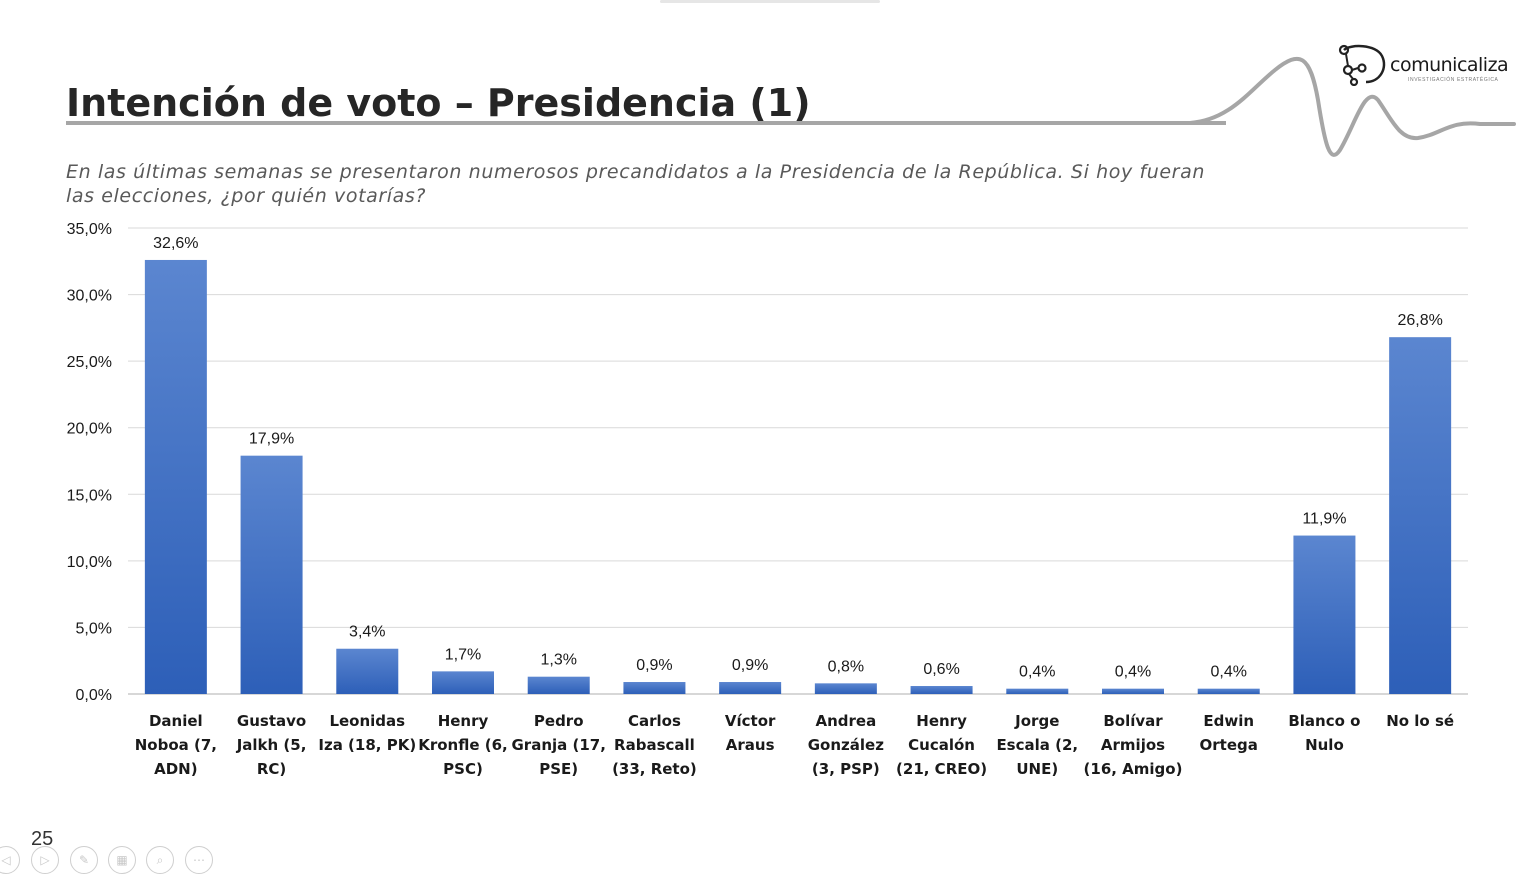  What do you see at coordinates (122, 860) in the screenshot?
I see `slides-icon: ▦` at bounding box center [122, 860].